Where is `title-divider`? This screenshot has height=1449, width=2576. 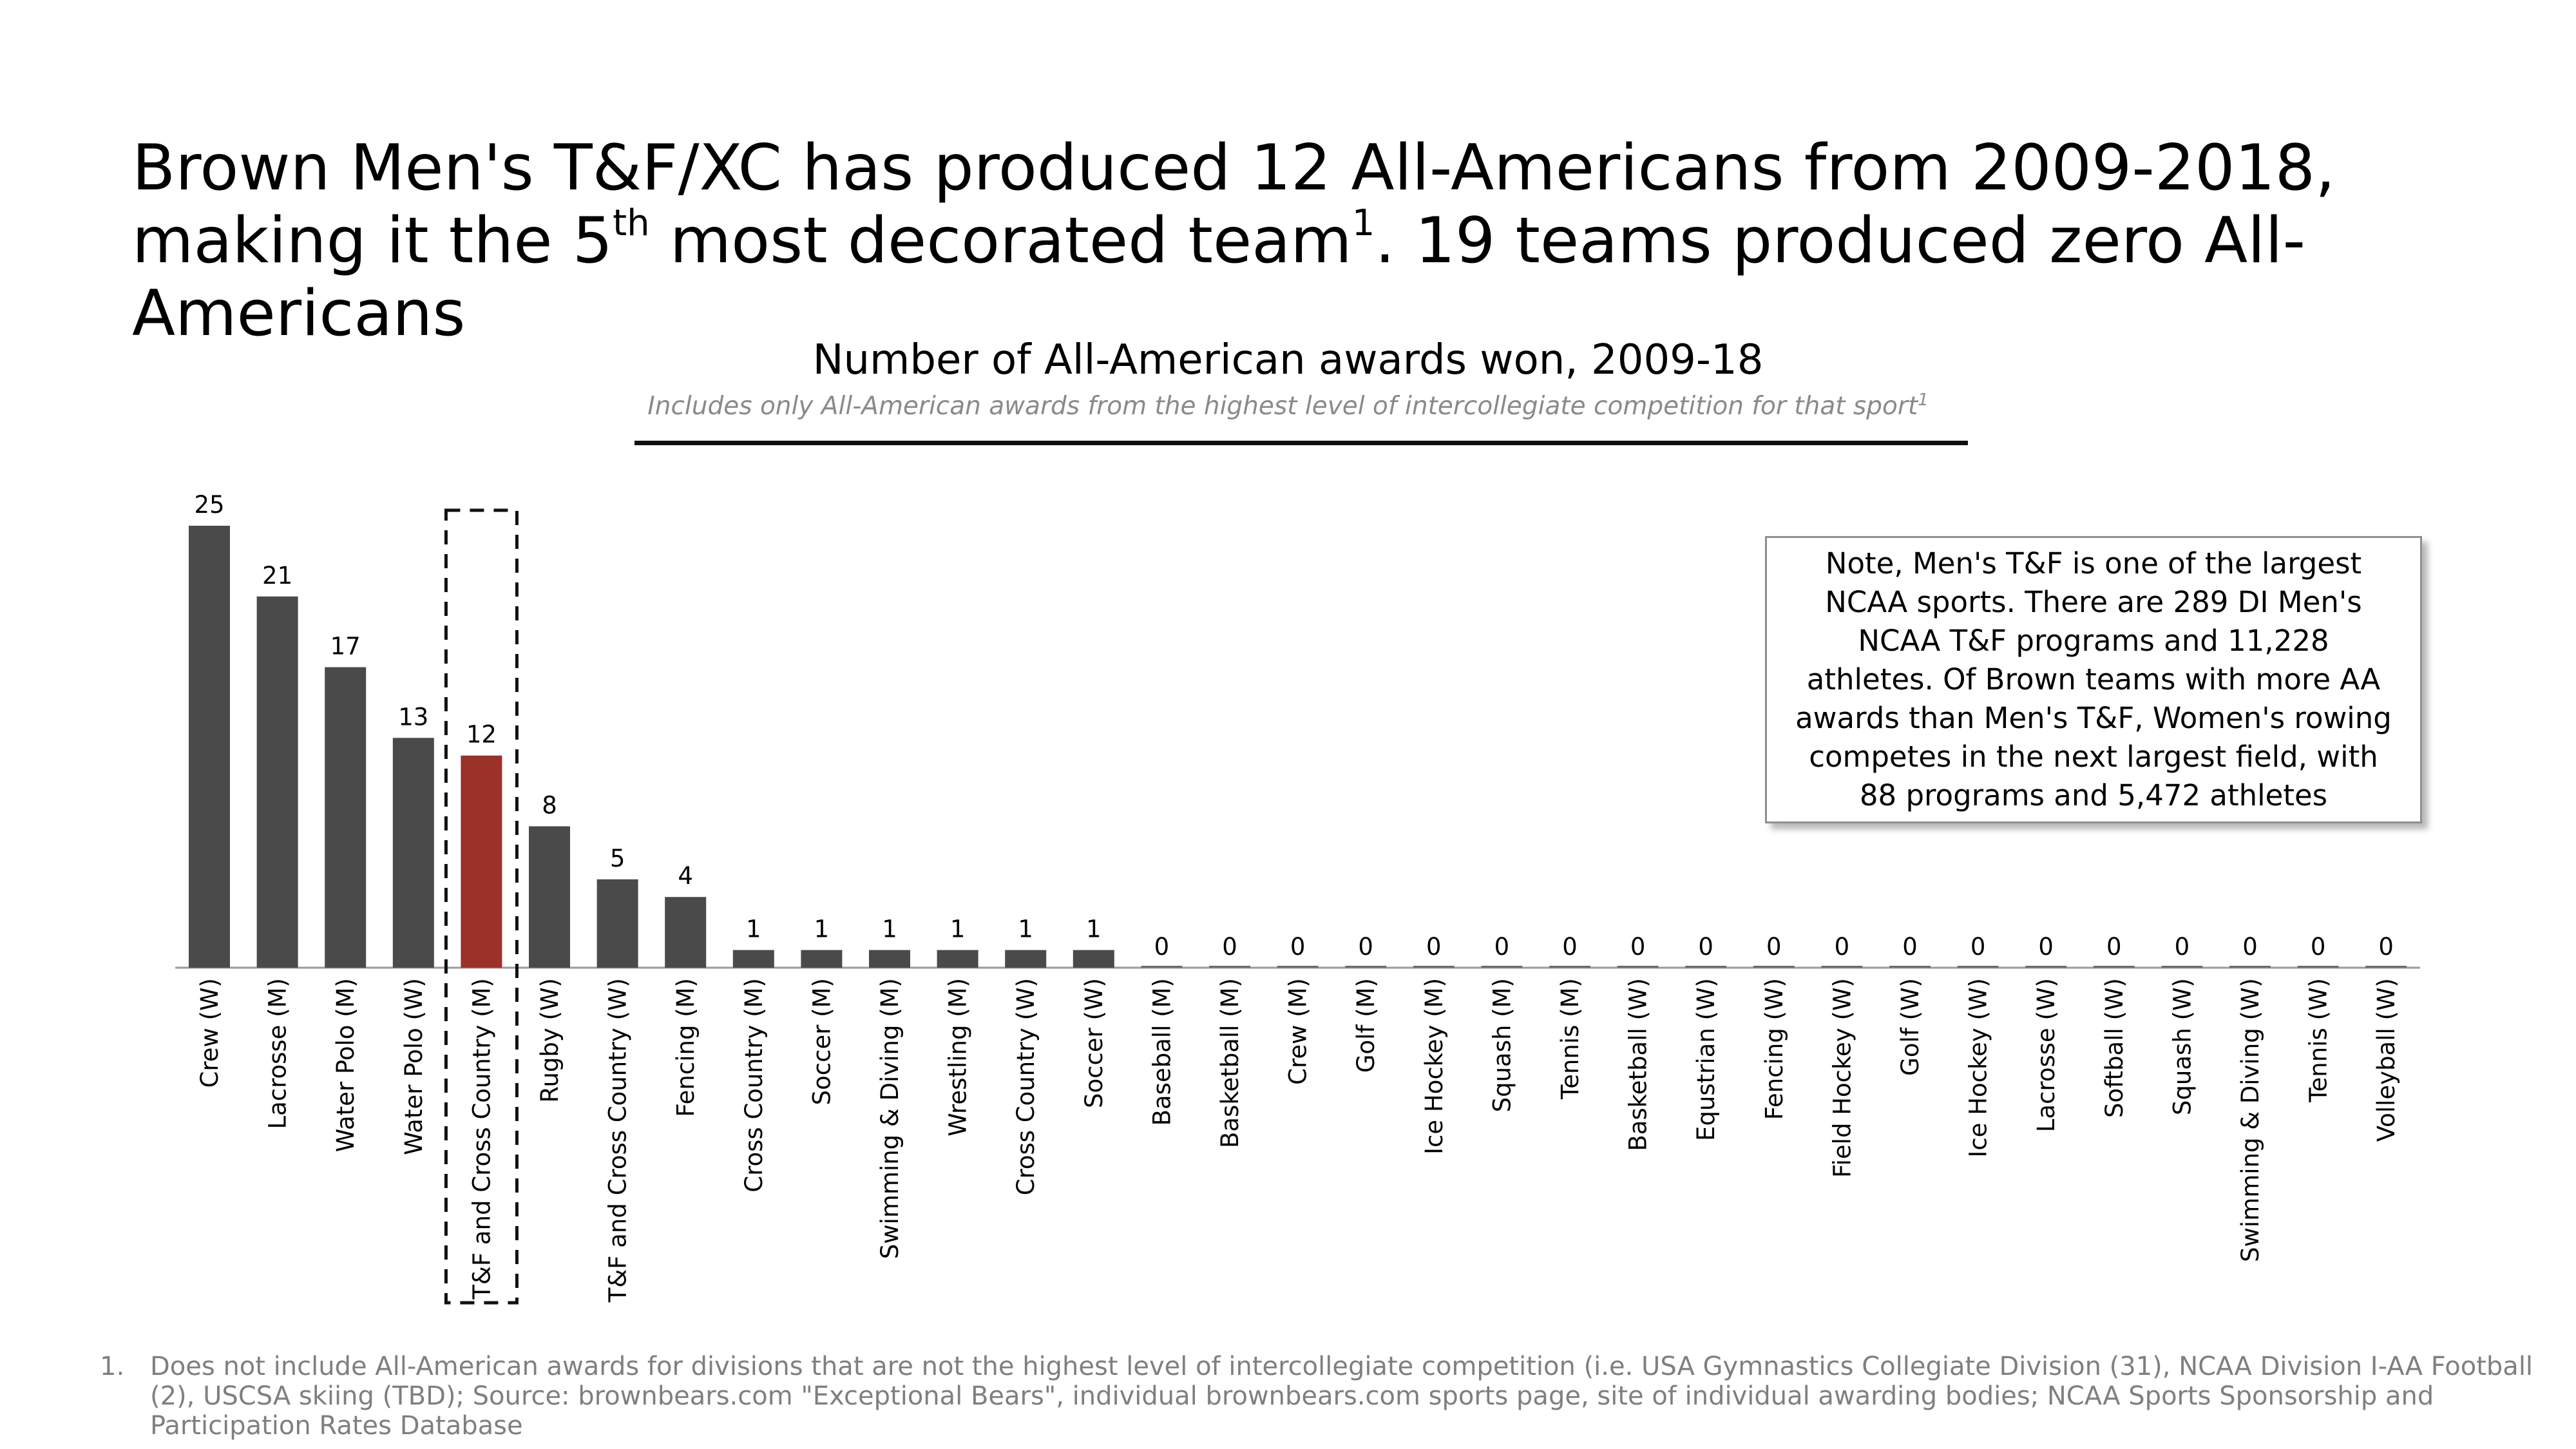 title-divider is located at coordinates (1301, 443).